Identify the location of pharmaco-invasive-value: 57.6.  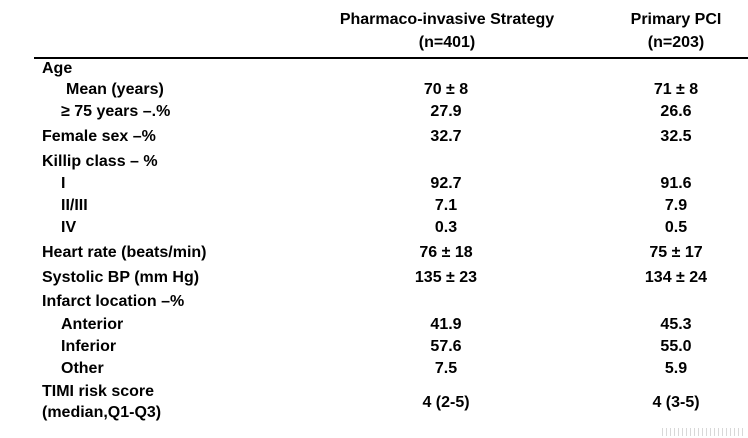
(446, 346).